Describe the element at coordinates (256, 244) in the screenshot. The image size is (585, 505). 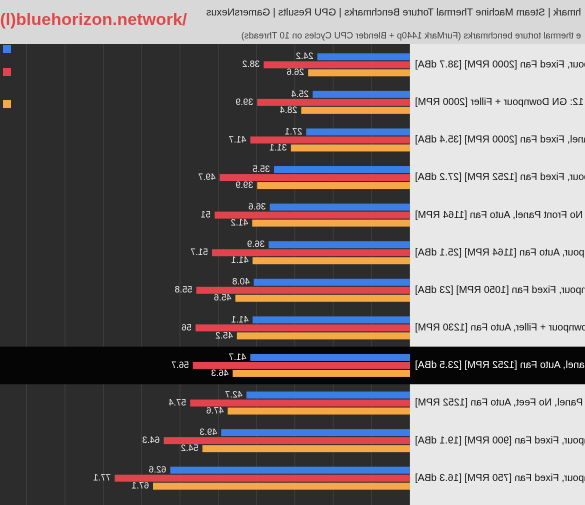
I see `value-label: 36.9` at that location.